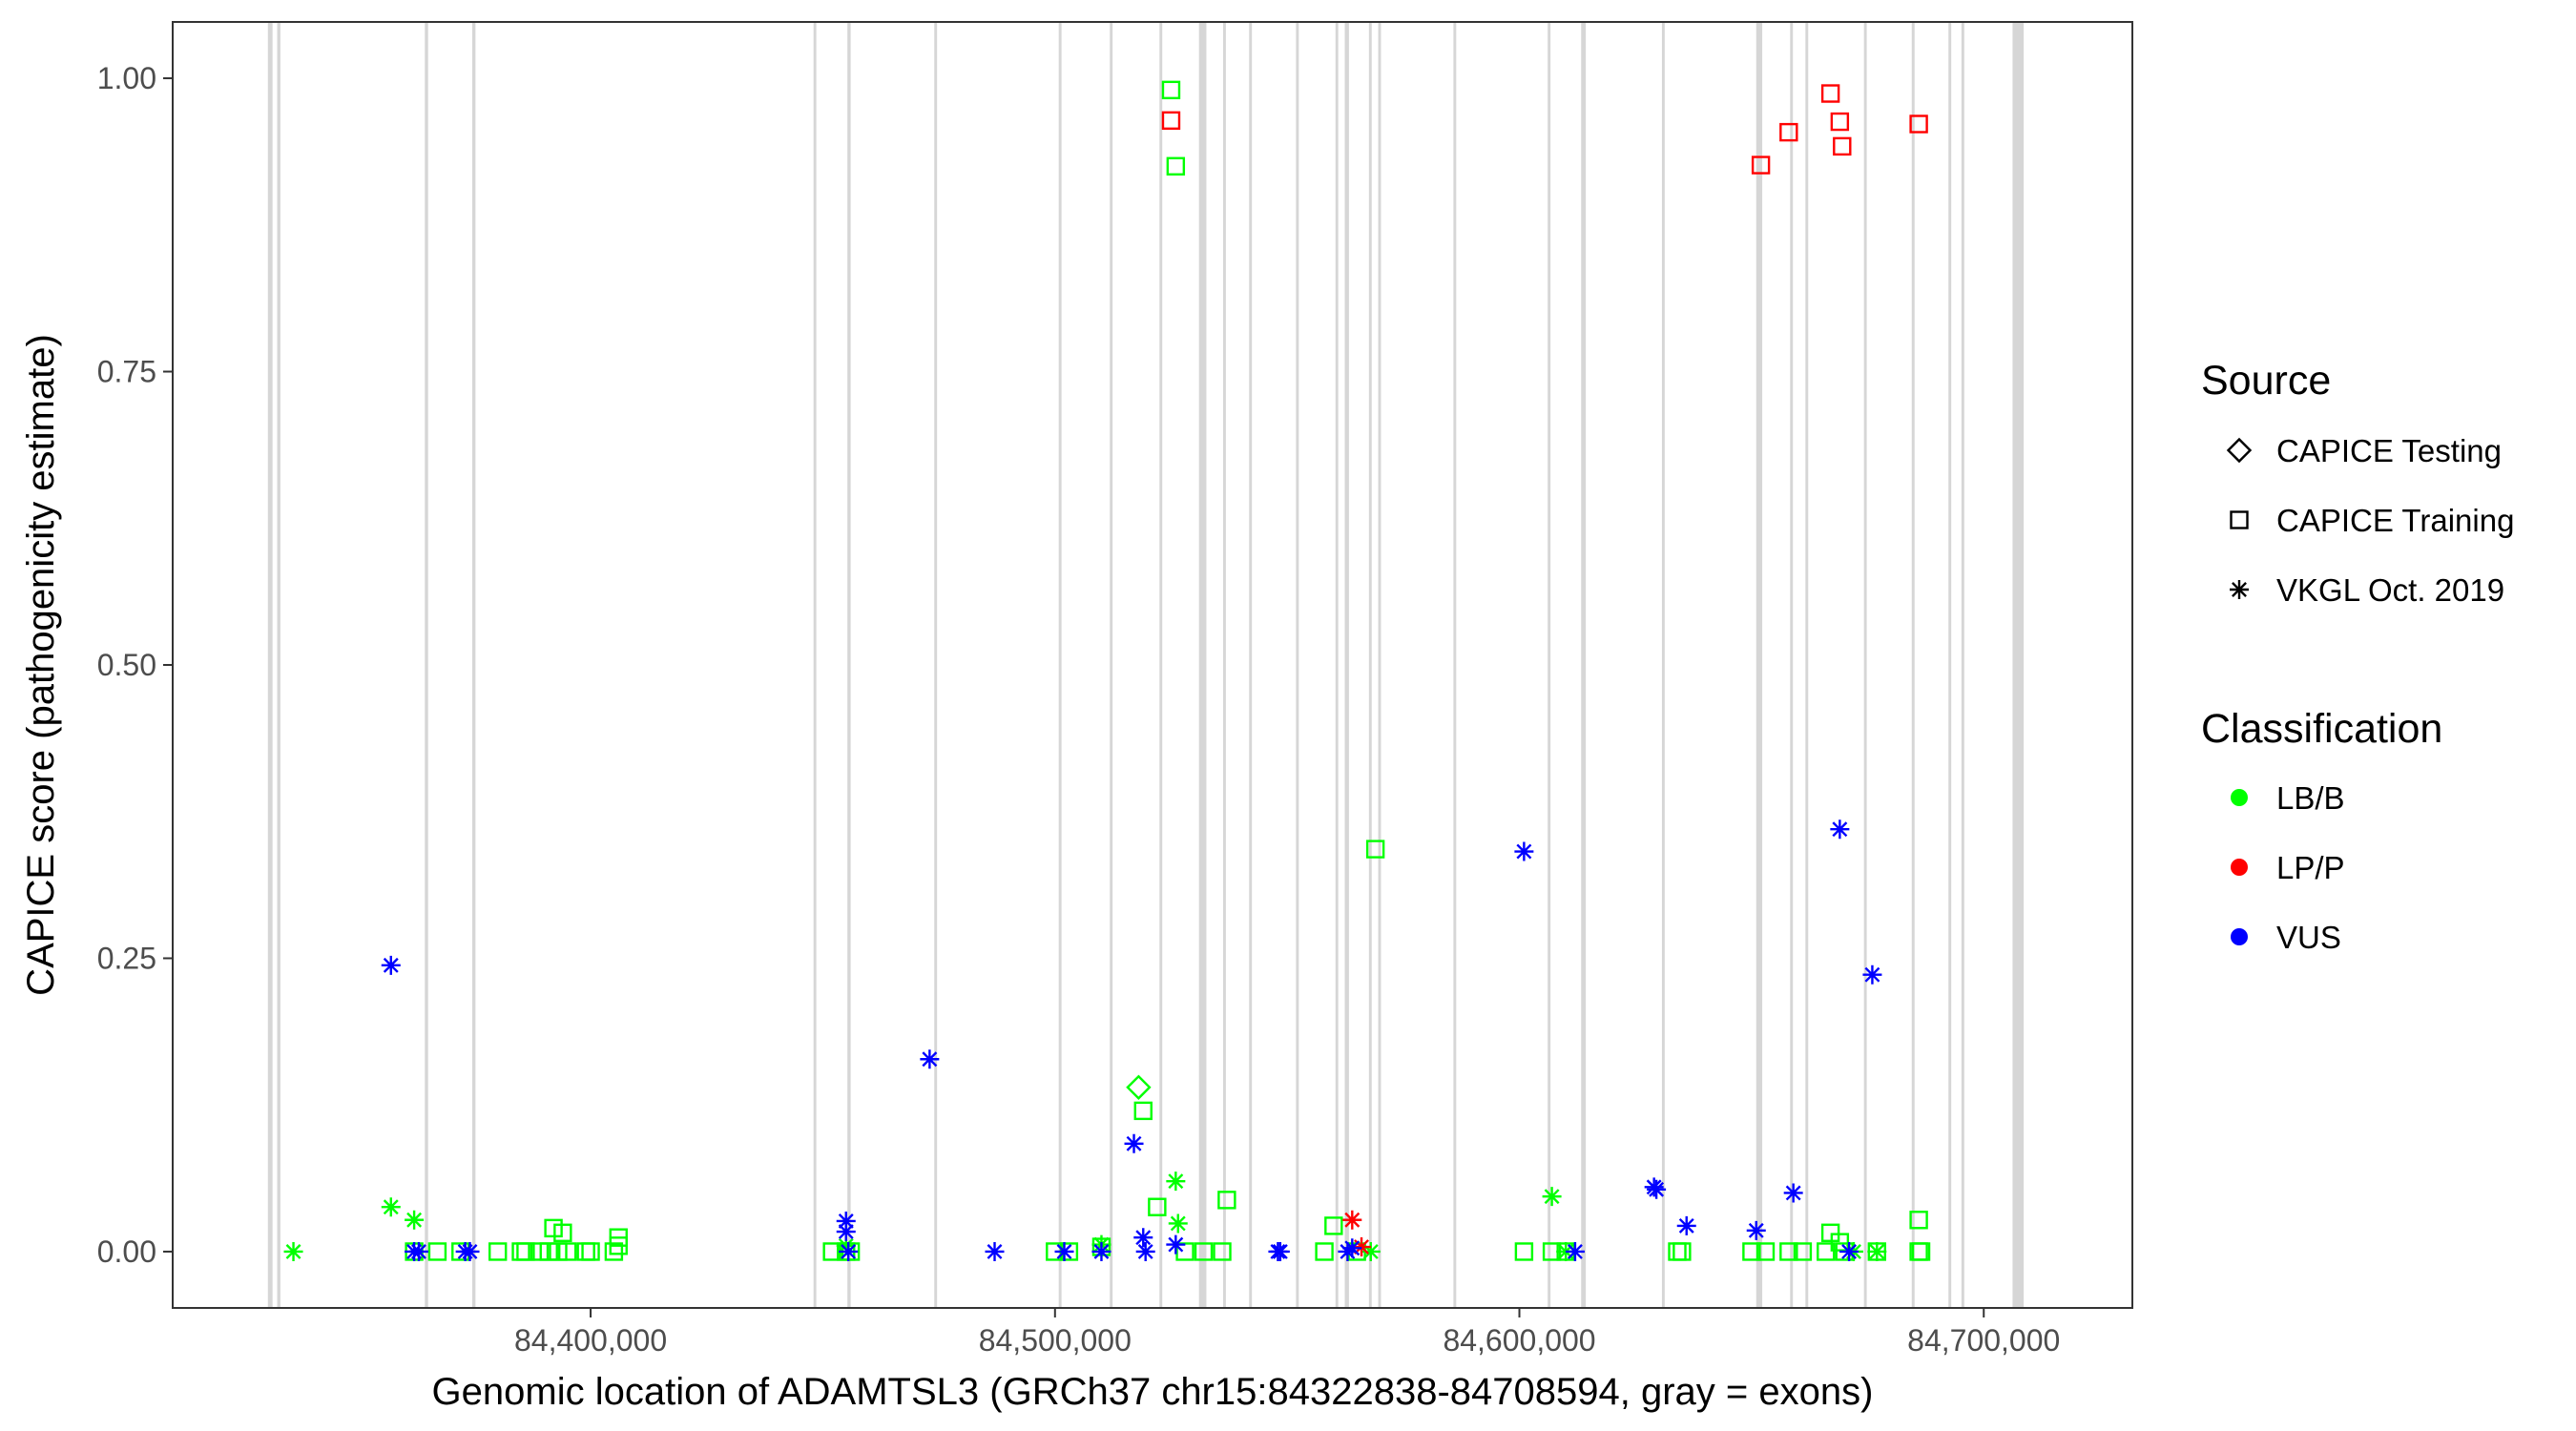 The height and width of the screenshot is (1431, 2576). I want to click on legend-classification-label: LB/B, so click(2310, 798).